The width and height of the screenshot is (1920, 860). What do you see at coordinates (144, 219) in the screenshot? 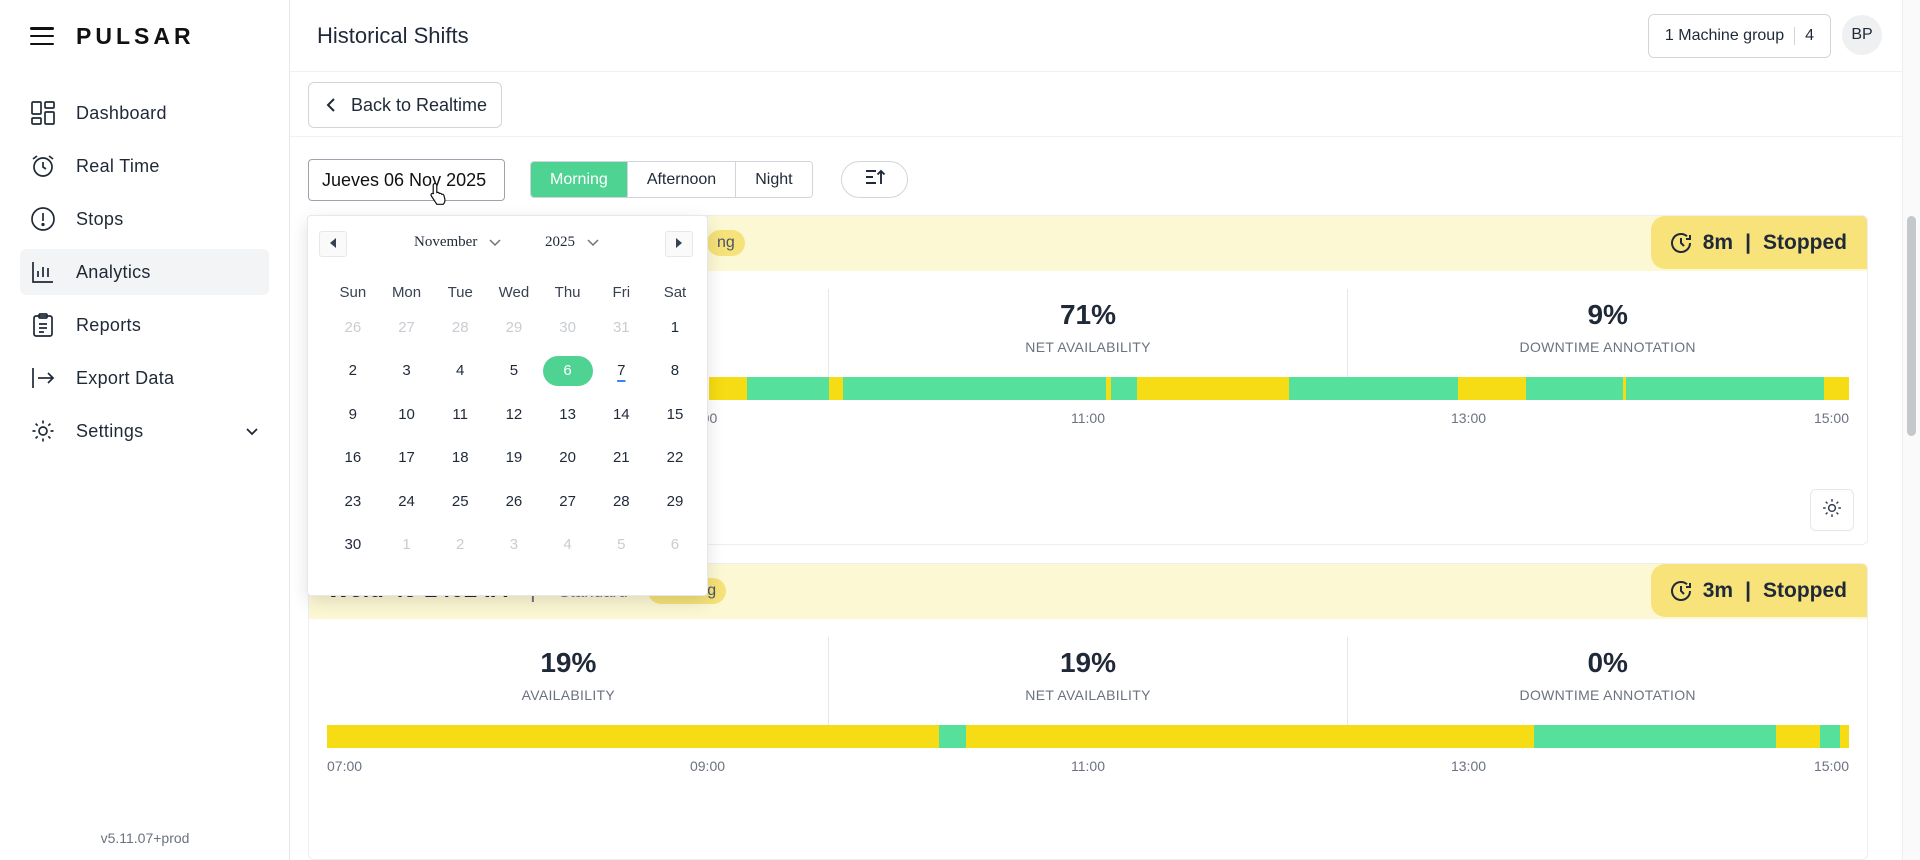
I see `sidebar-item-stops: Stops` at bounding box center [144, 219].